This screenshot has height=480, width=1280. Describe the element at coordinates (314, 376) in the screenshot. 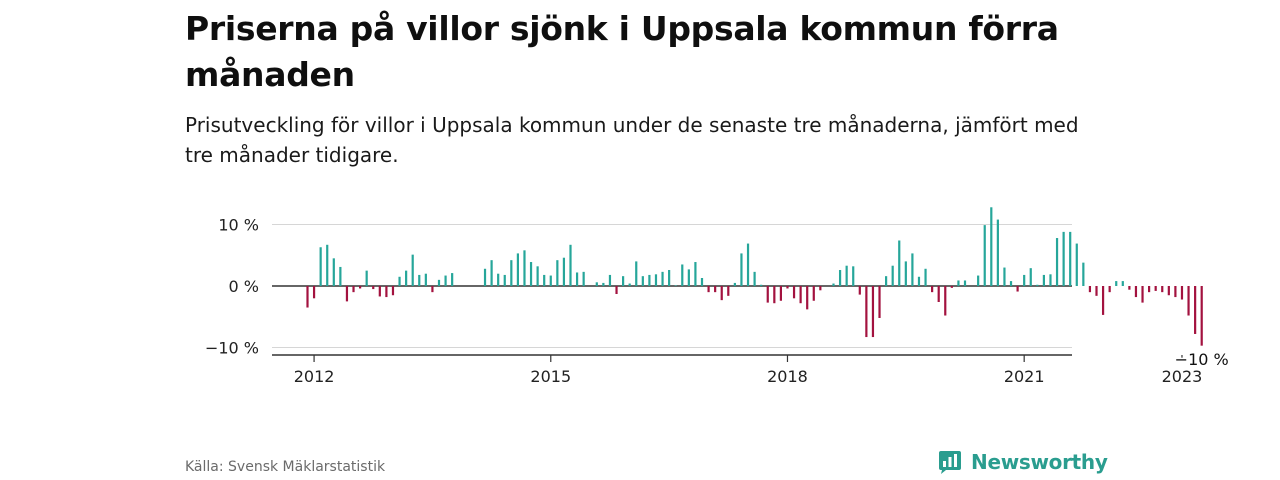

I see `x-tick-label: 2012` at that location.